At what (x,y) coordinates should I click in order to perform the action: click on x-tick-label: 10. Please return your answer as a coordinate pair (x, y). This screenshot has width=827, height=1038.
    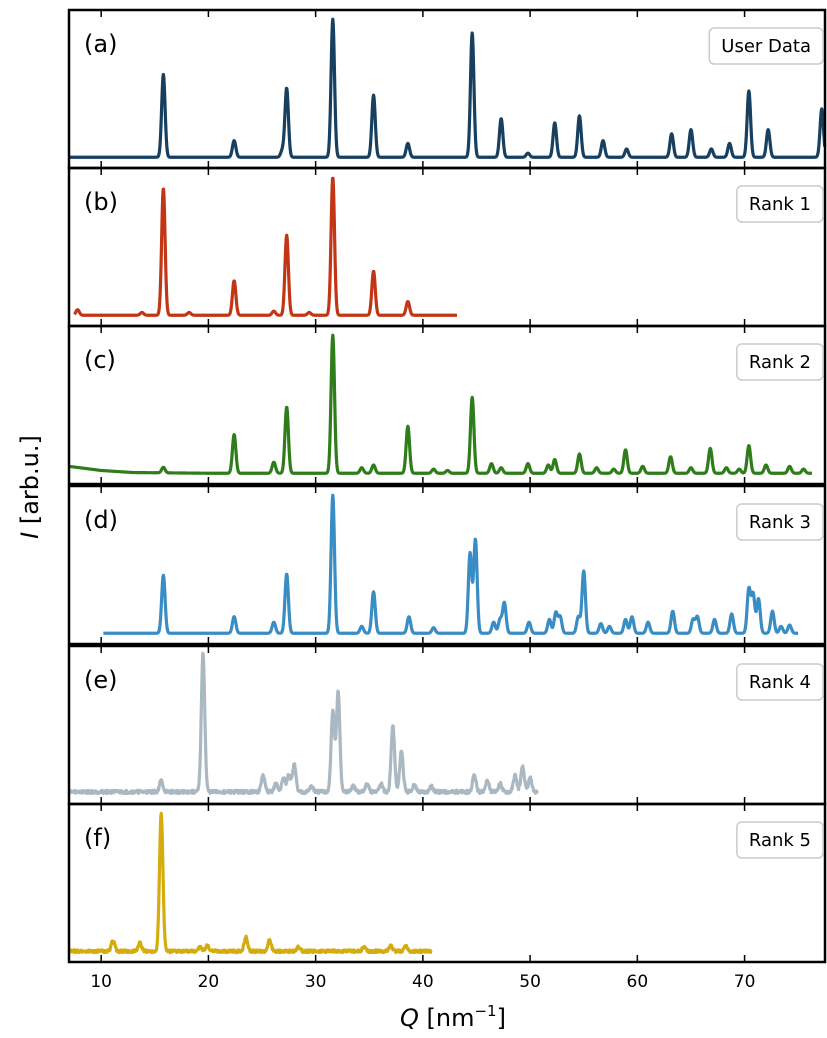
    Looking at the image, I should click on (101, 982).